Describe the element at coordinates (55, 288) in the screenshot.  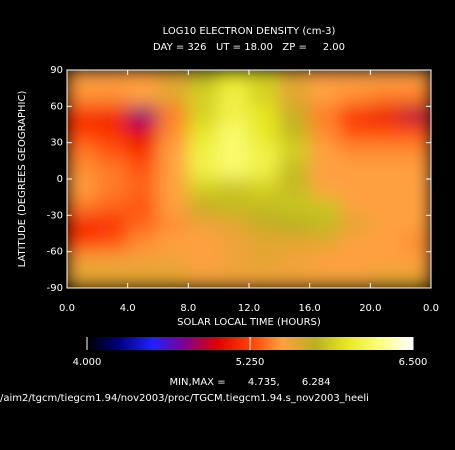
I see `y-tick-label: -90` at that location.